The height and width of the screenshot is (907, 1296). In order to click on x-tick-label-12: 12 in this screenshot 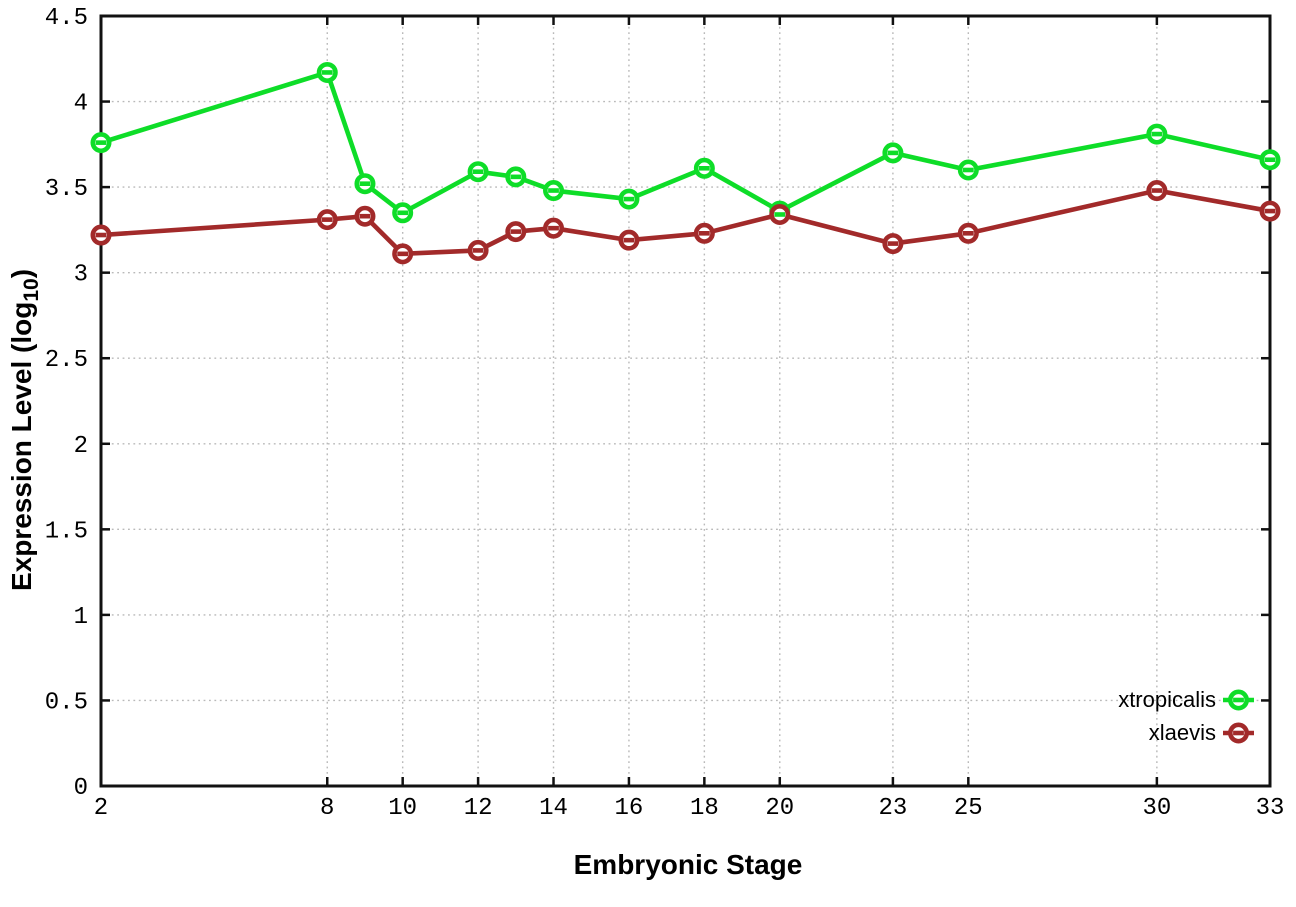, I will do `click(478, 808)`.